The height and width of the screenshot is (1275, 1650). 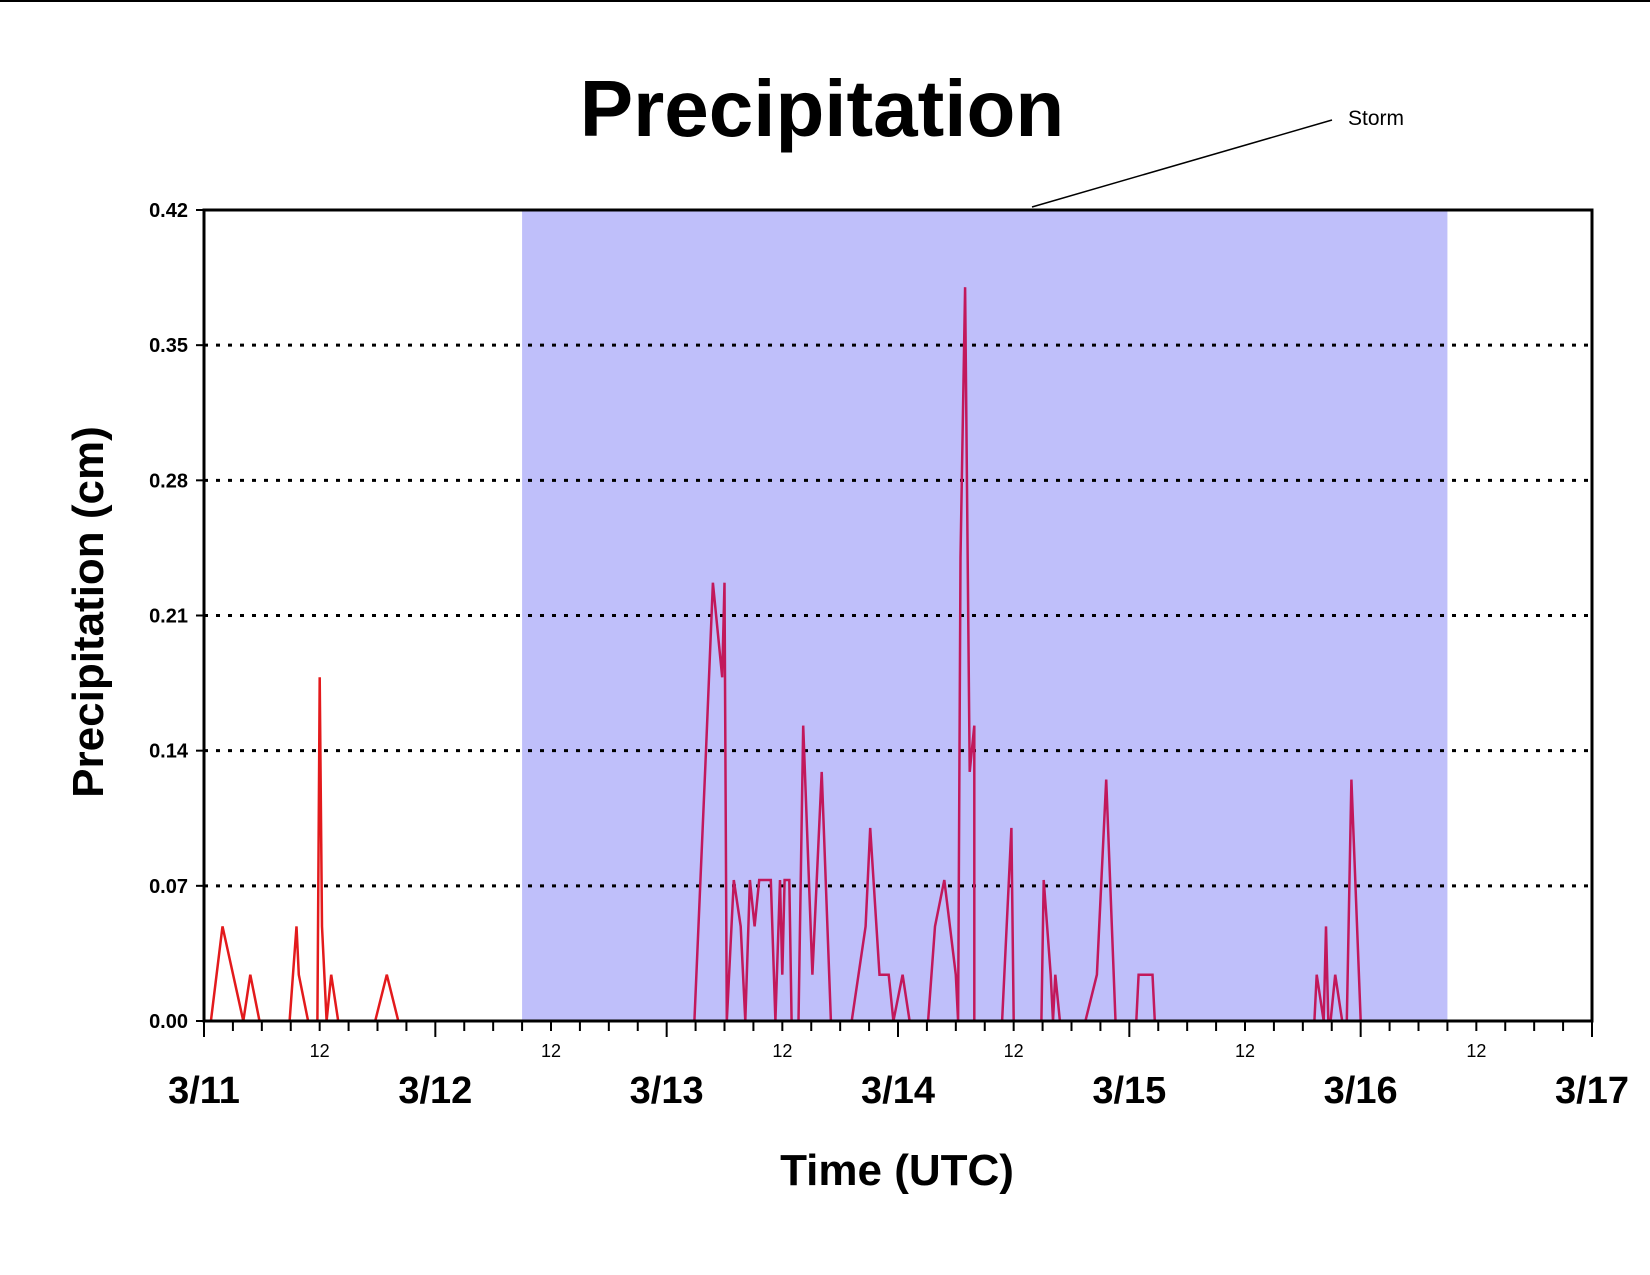 I want to click on y-tick-label: 0.28, so click(x=168, y=481).